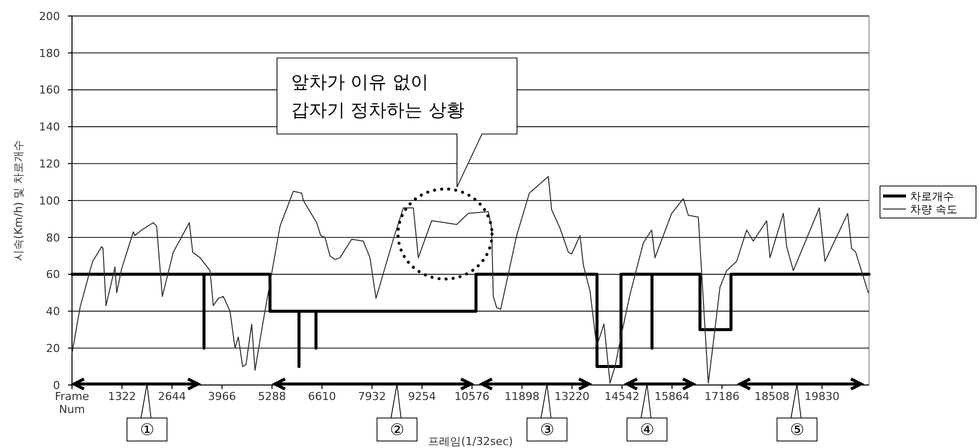 The width and height of the screenshot is (979, 448). What do you see at coordinates (72, 403) in the screenshot?
I see `x-tick-label: Frame Num` at bounding box center [72, 403].